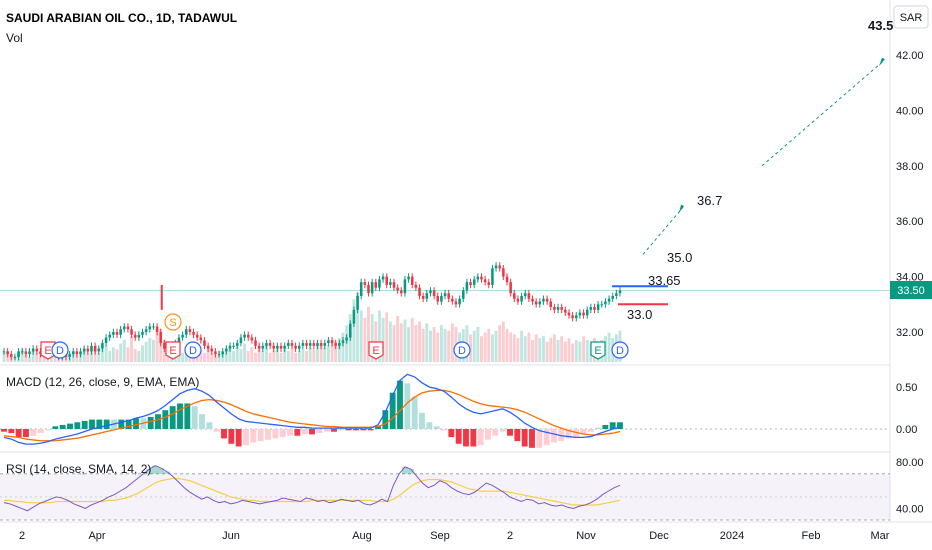 The height and width of the screenshot is (550, 932). What do you see at coordinates (362, 536) in the screenshot?
I see `time-axis-tick: Aug` at bounding box center [362, 536].